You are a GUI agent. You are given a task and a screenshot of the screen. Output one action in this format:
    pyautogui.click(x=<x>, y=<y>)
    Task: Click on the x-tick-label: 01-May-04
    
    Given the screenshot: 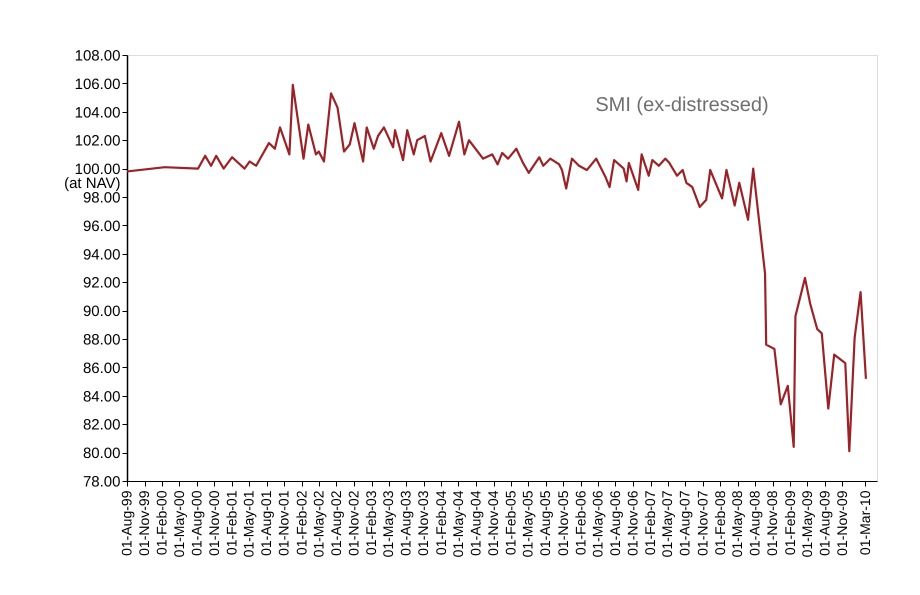 What is the action you would take?
    pyautogui.click(x=458, y=524)
    